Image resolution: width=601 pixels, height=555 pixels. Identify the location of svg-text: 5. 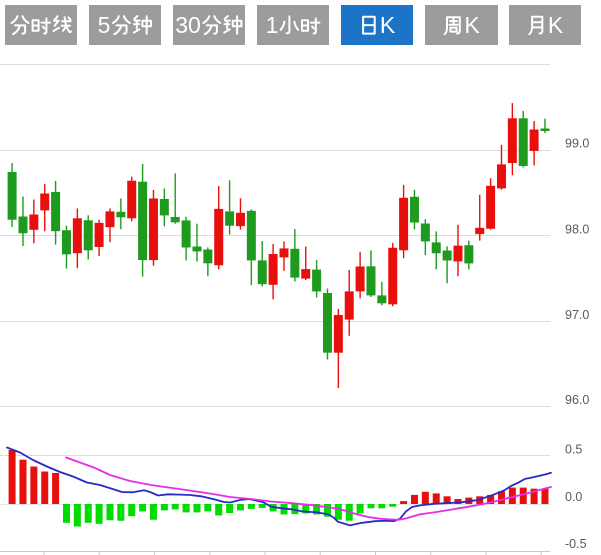
(104, 25).